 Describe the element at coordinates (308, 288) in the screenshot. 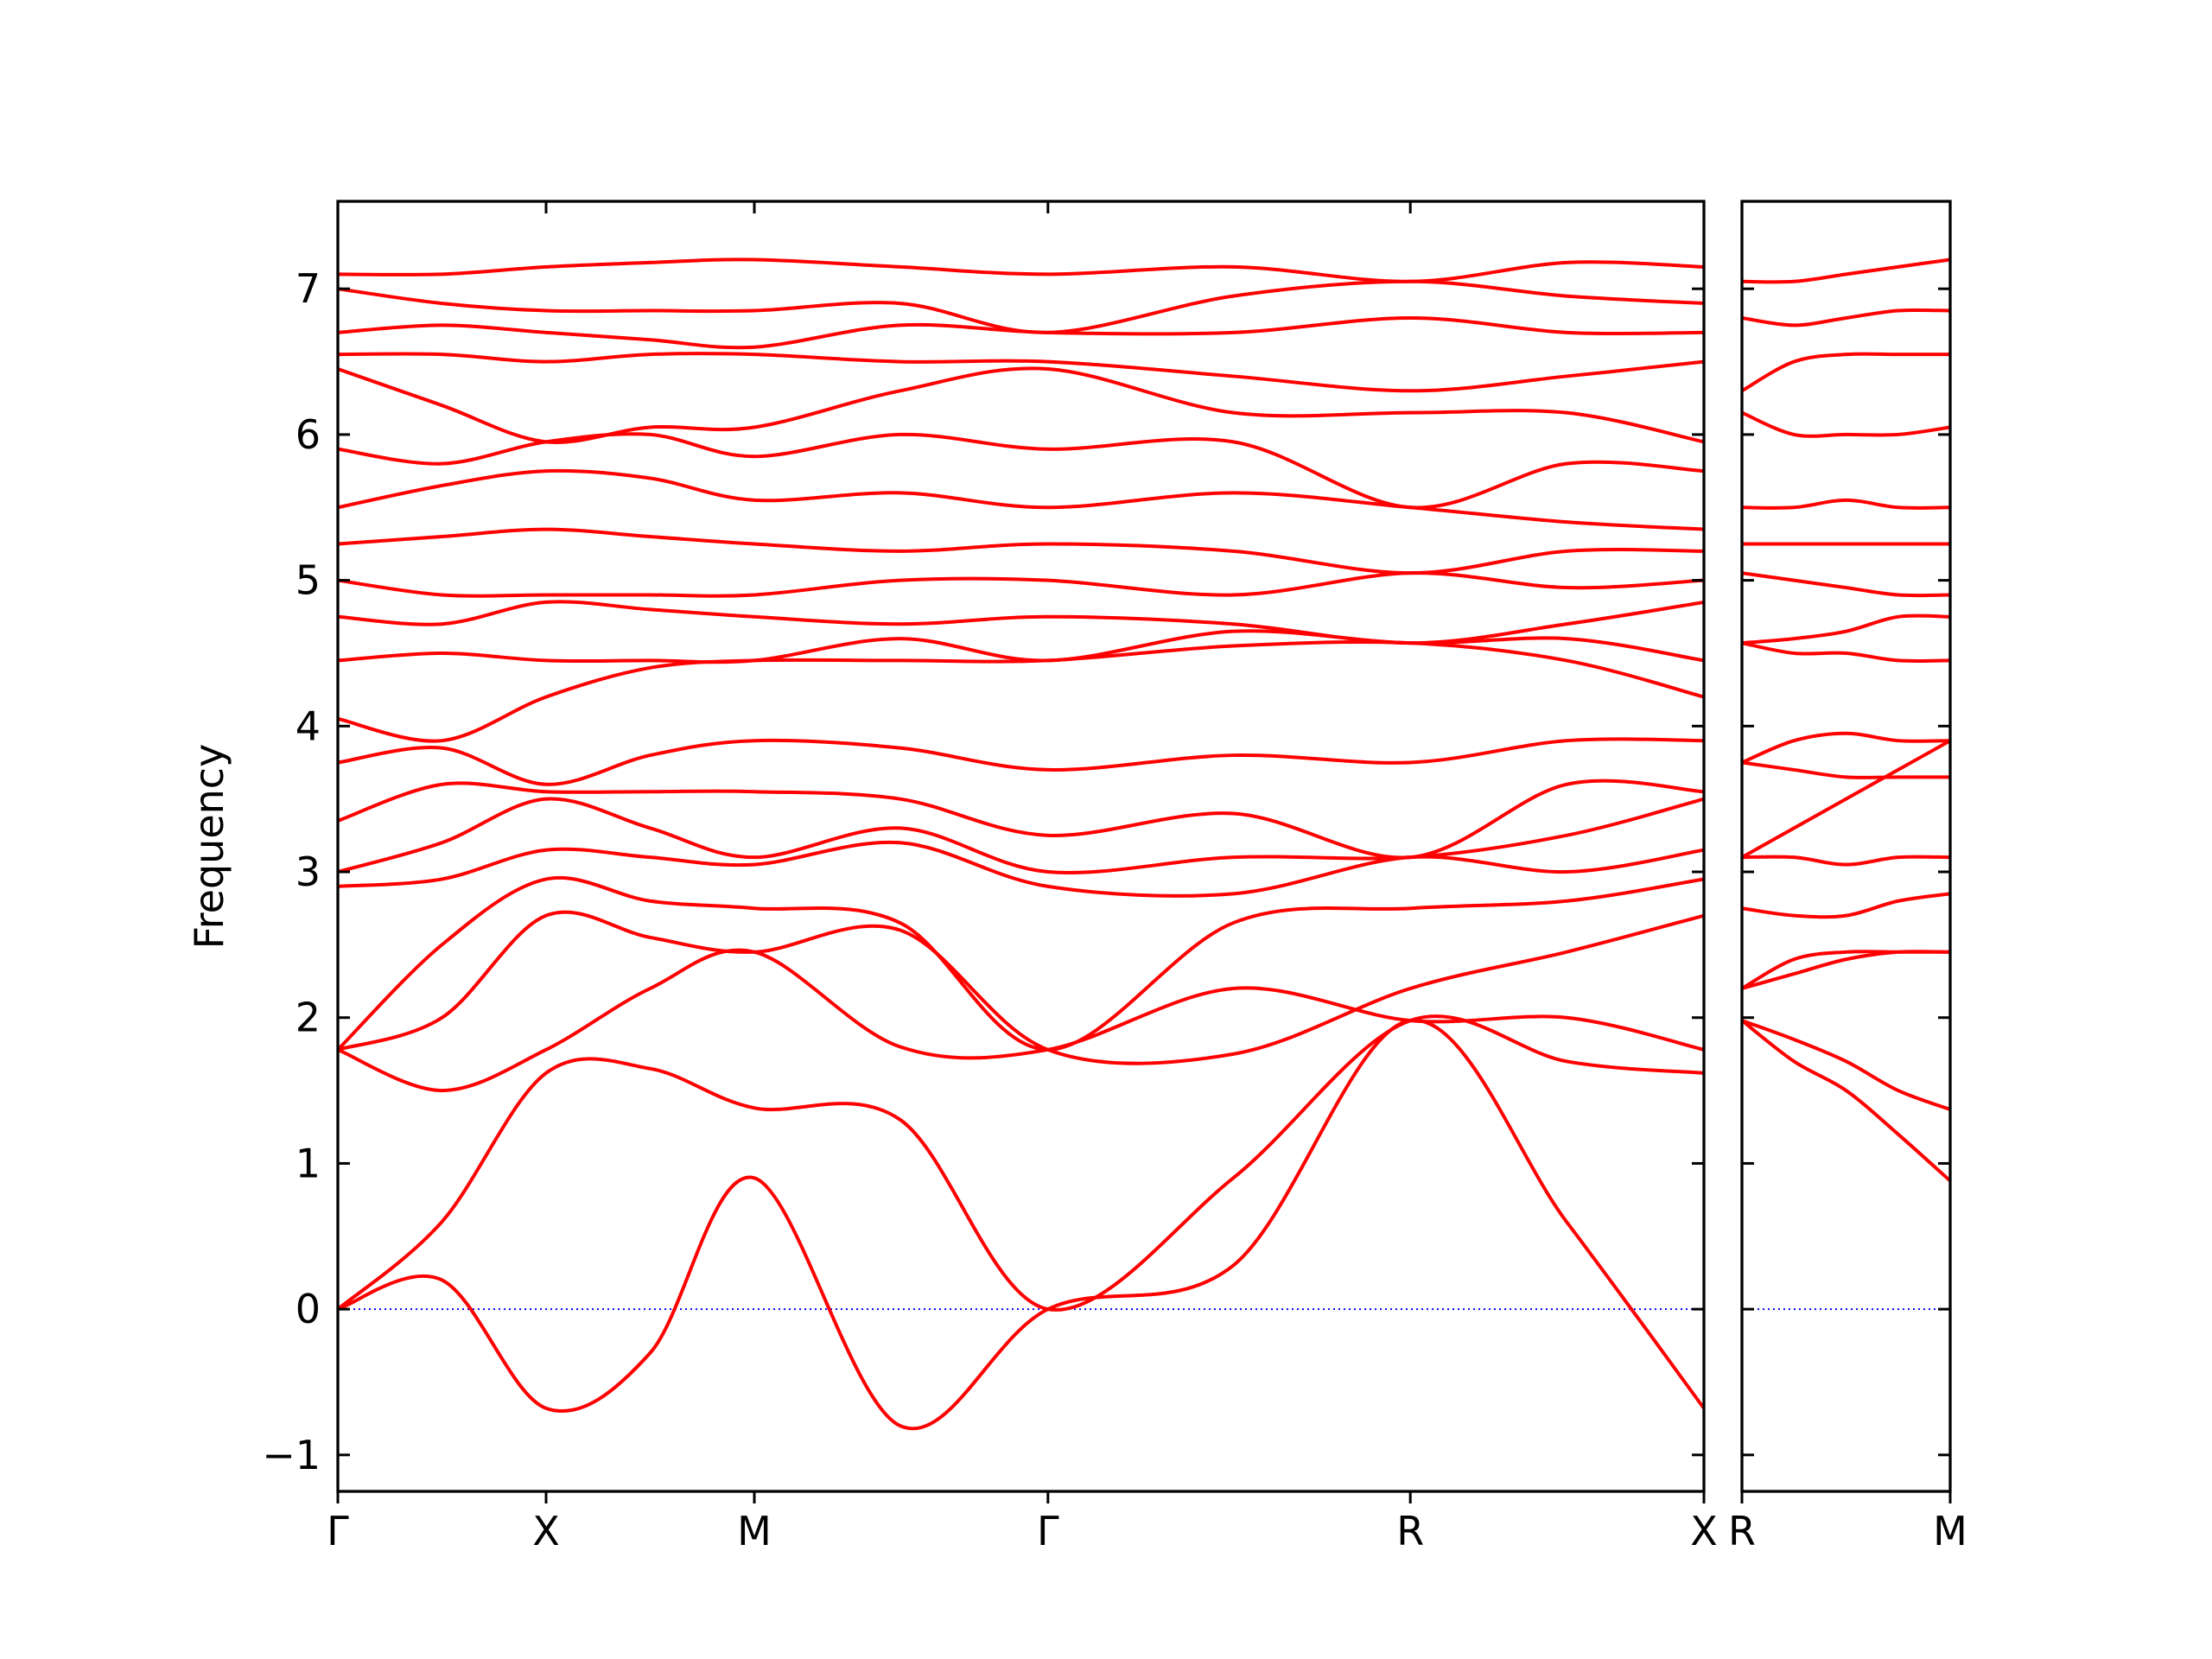

I see `y-tick-label: 7` at that location.